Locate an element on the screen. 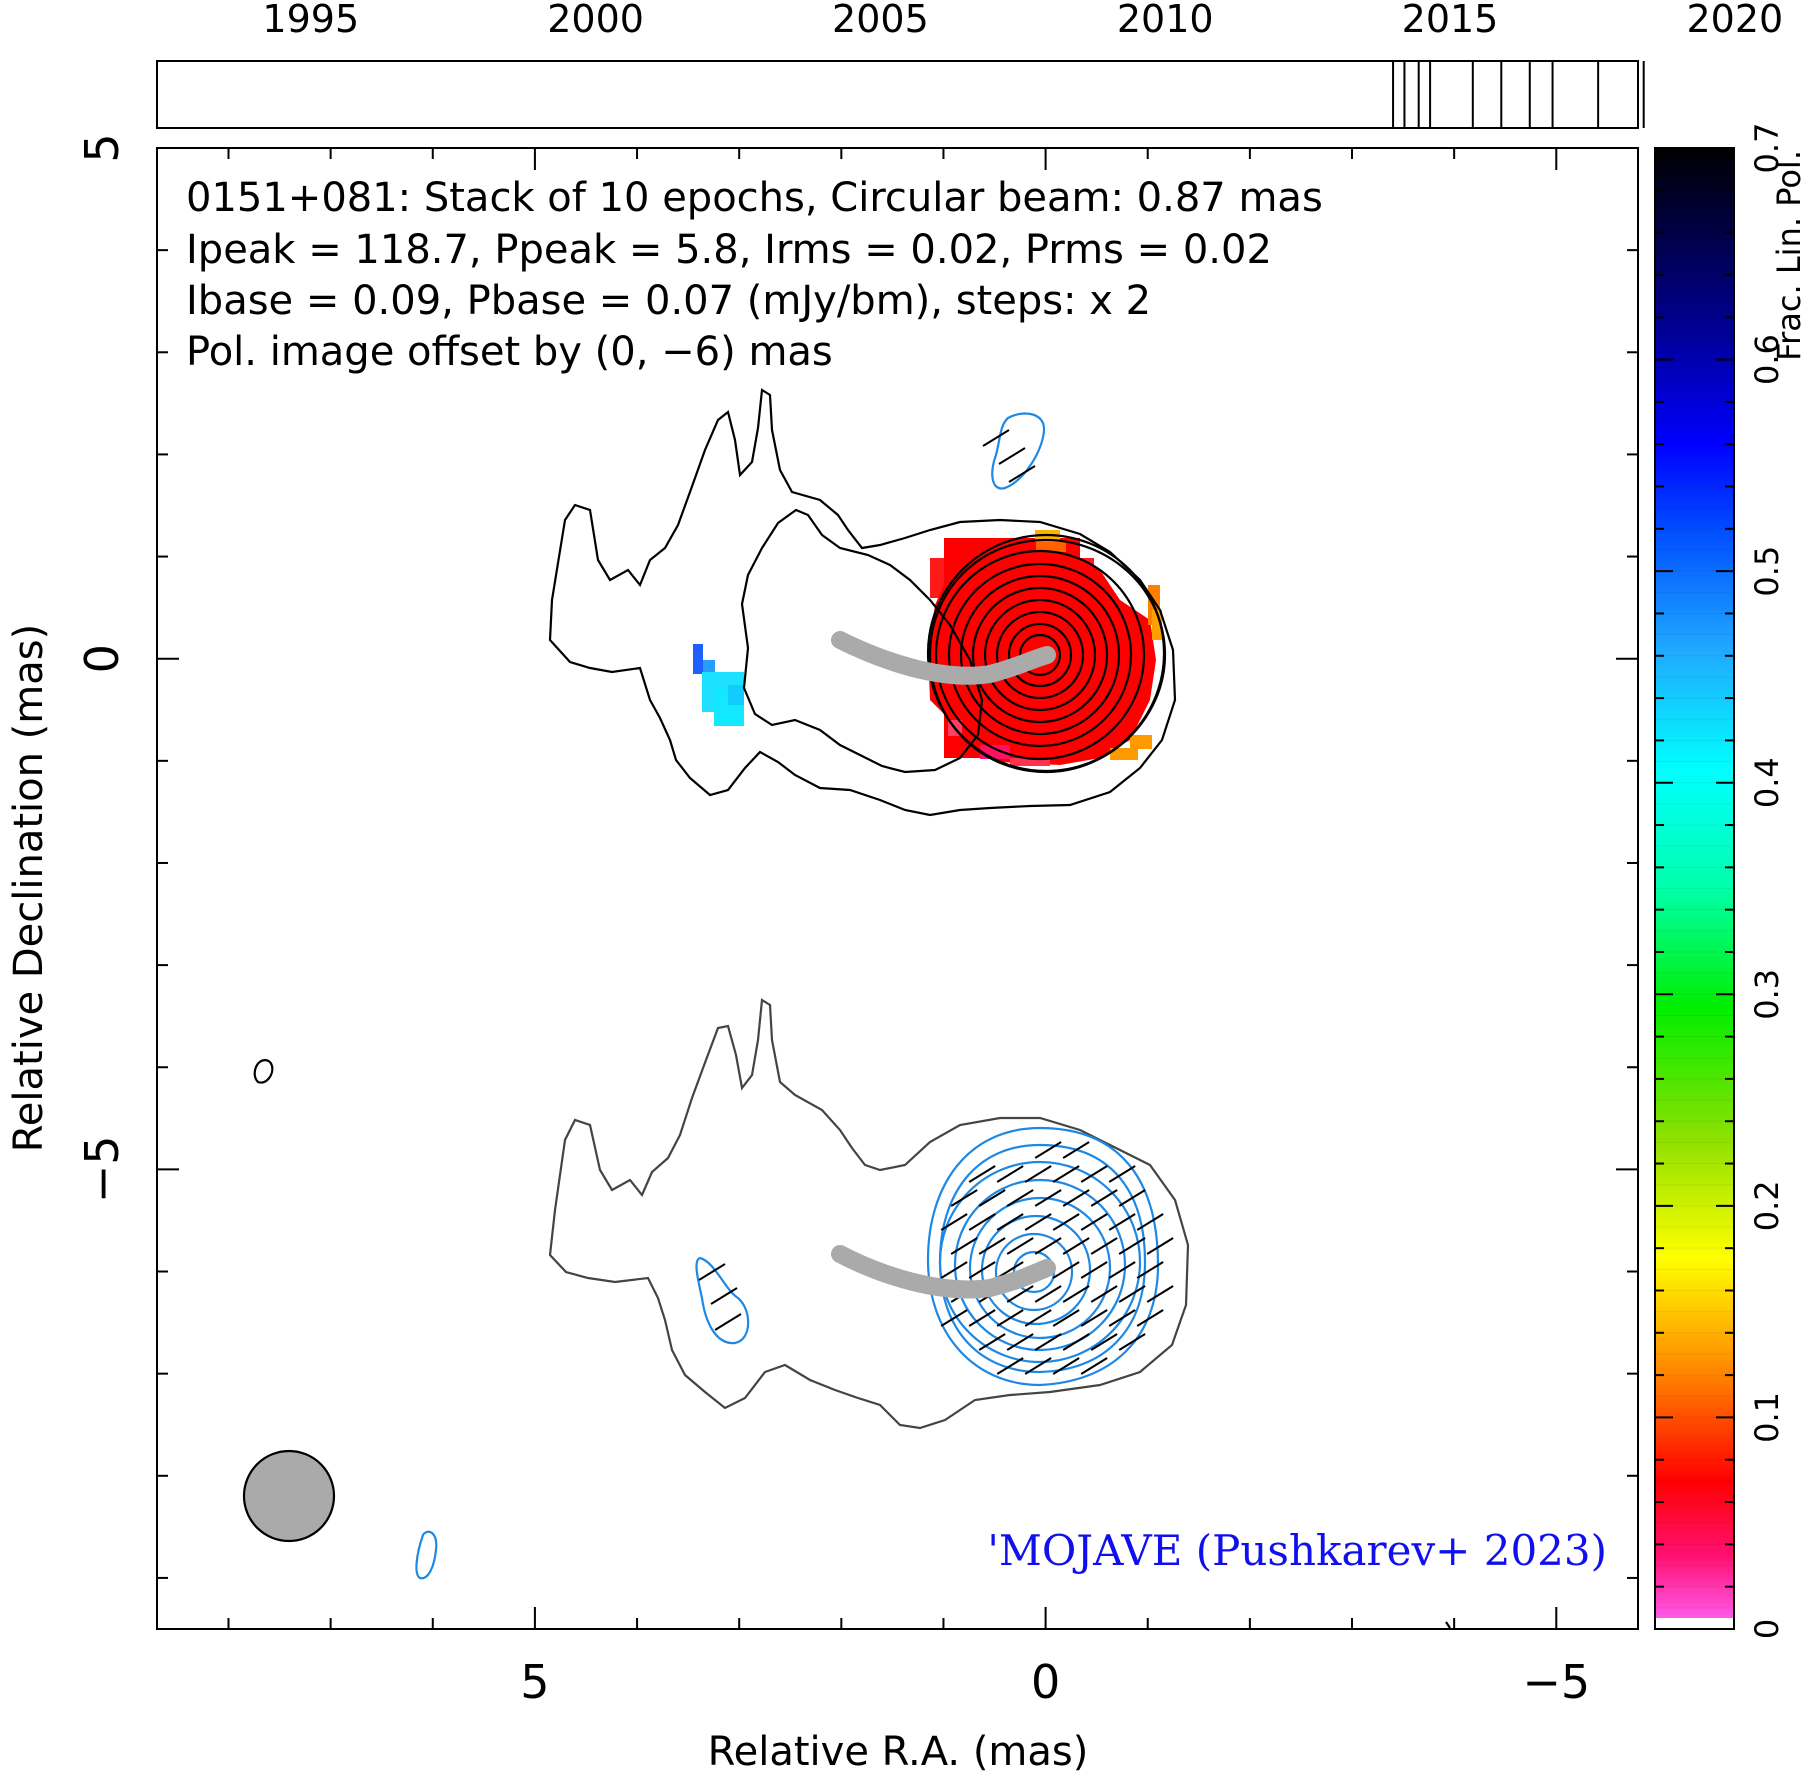  timeline-frame is located at coordinates (897, 94).